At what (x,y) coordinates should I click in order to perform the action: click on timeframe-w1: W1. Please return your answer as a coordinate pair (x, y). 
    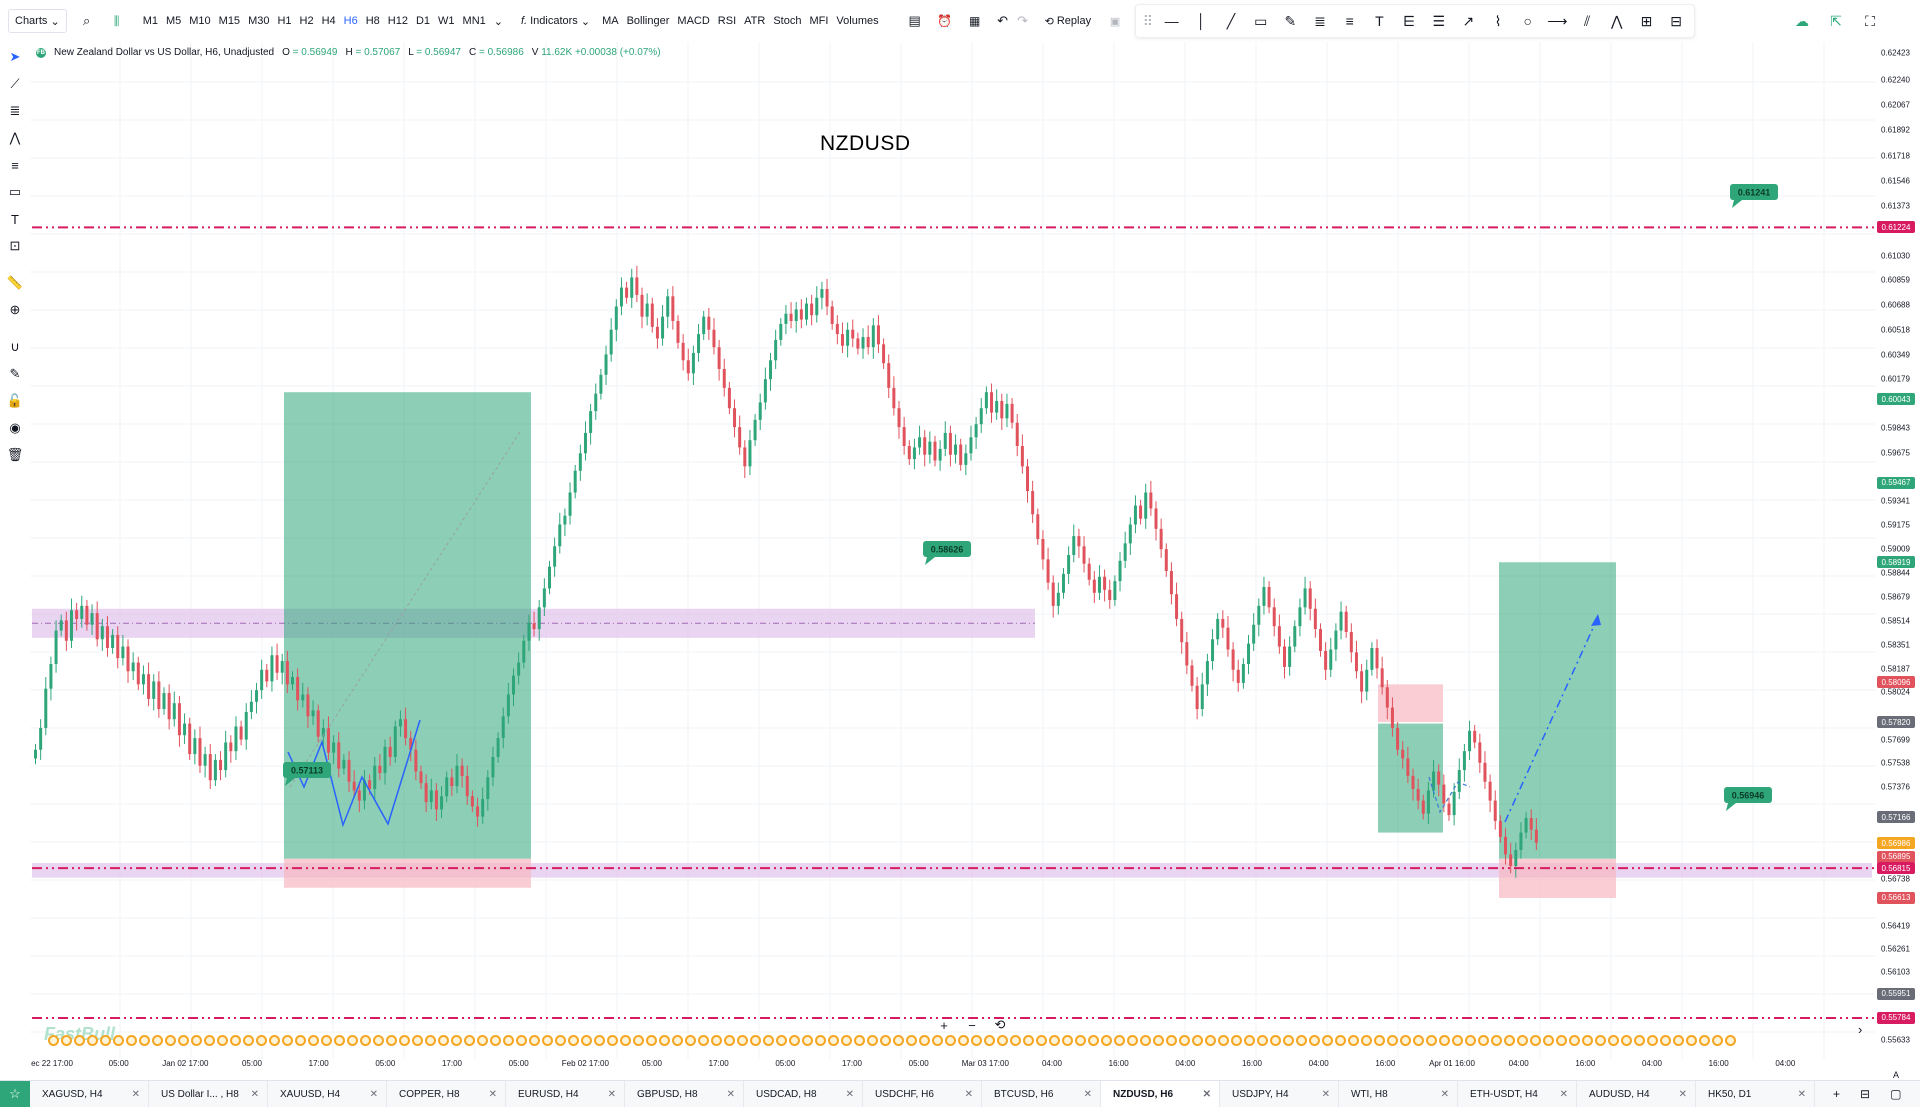
    Looking at the image, I should click on (446, 21).